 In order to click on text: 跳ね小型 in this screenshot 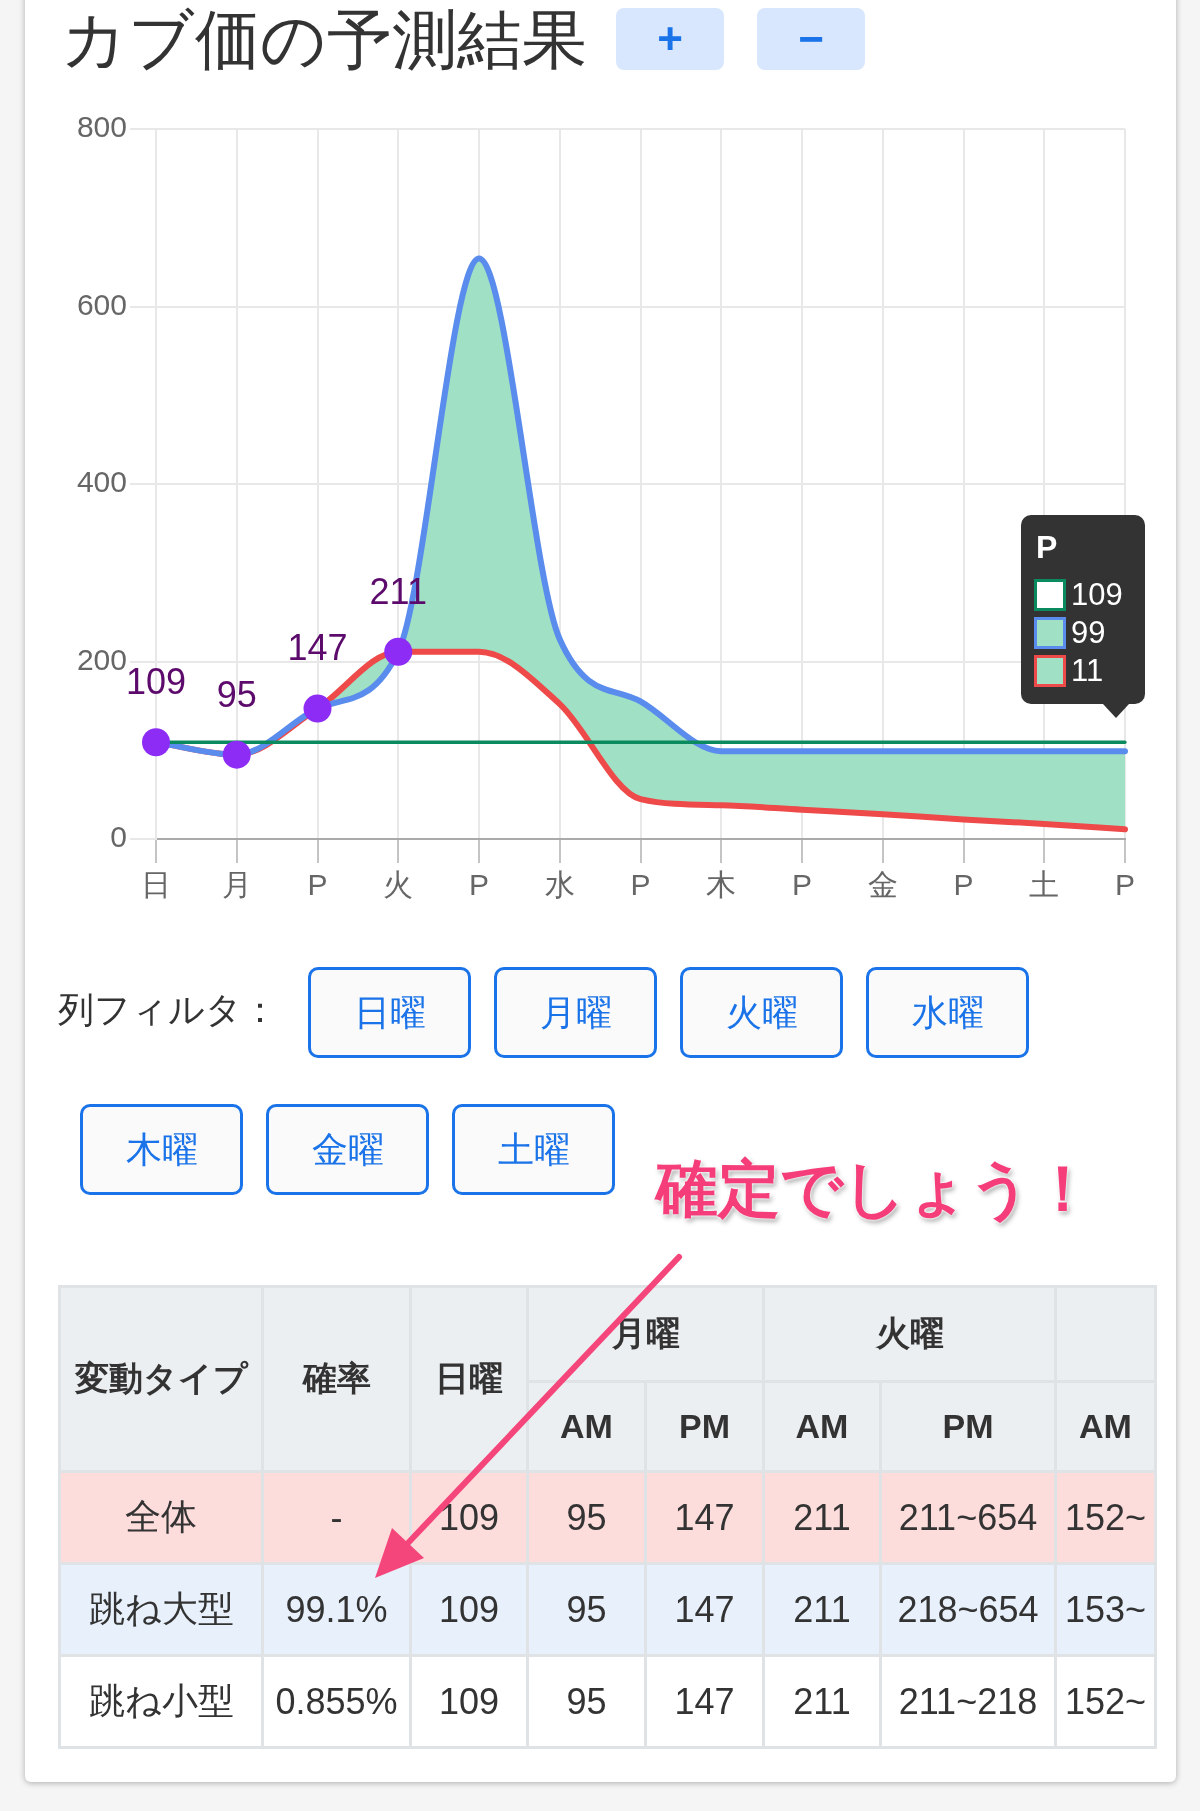, I will do `click(161, 1701)`.